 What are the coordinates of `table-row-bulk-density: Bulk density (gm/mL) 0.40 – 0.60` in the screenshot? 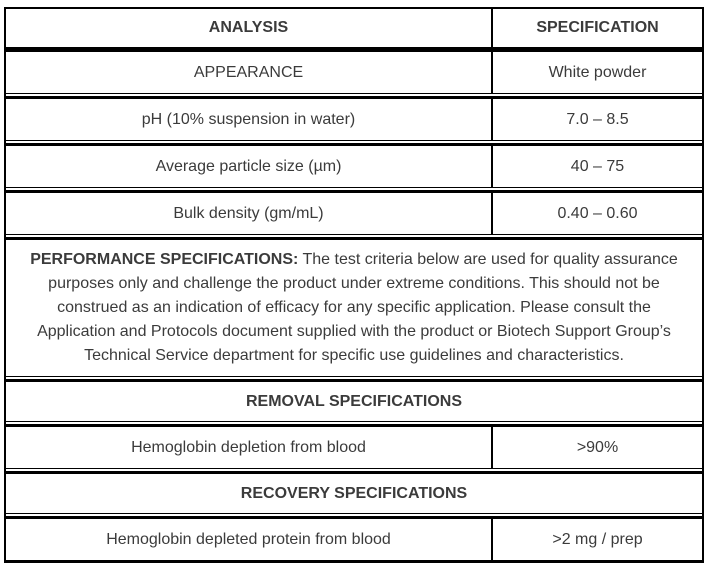 It's located at (354, 212).